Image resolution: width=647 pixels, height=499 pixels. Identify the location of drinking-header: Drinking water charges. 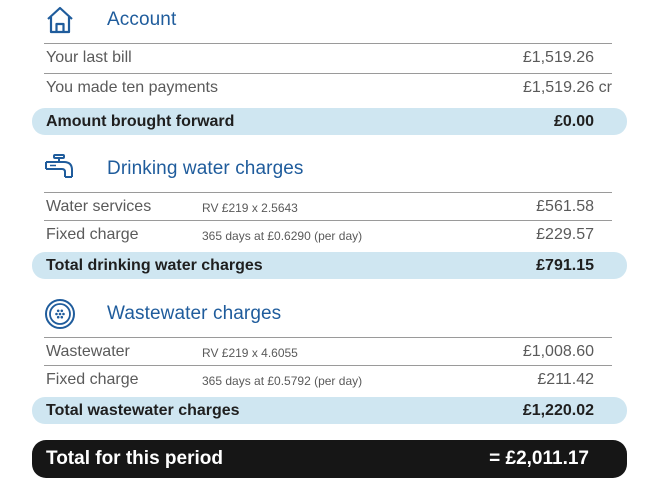
(323, 169).